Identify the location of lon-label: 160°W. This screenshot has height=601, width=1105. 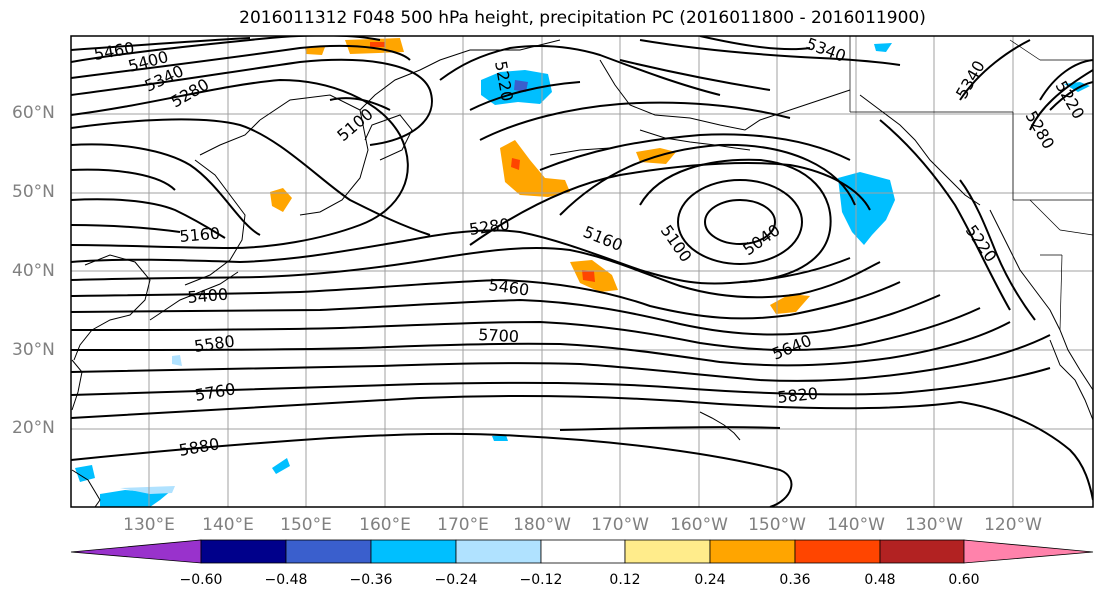
(699, 525).